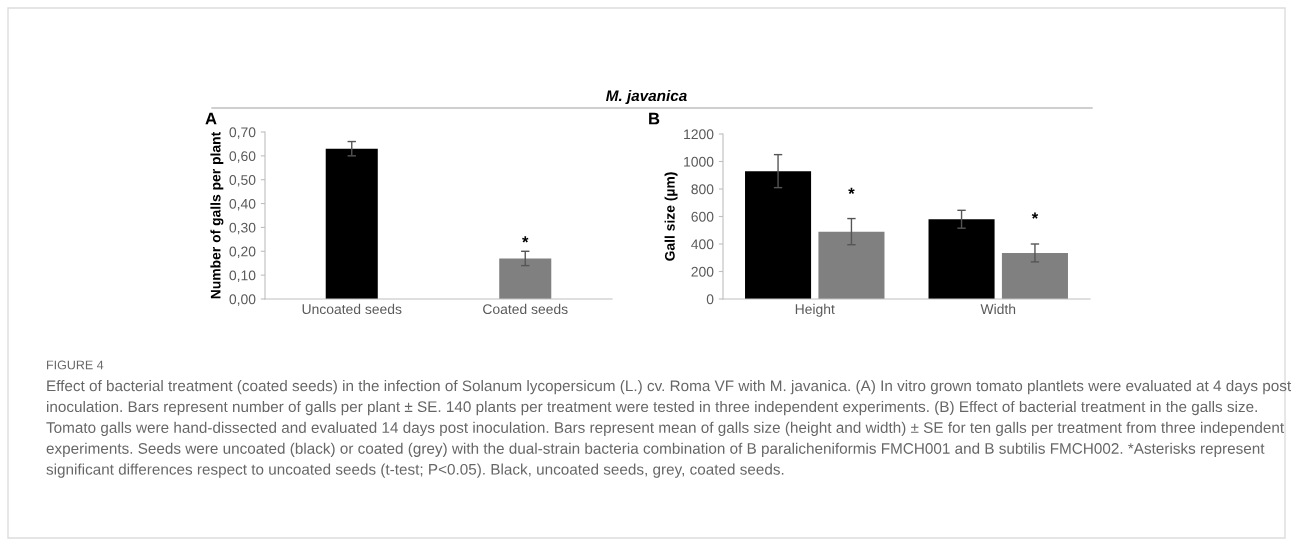  Describe the element at coordinates (75, 365) in the screenshot. I see `caption: FIGURE 4` at that location.